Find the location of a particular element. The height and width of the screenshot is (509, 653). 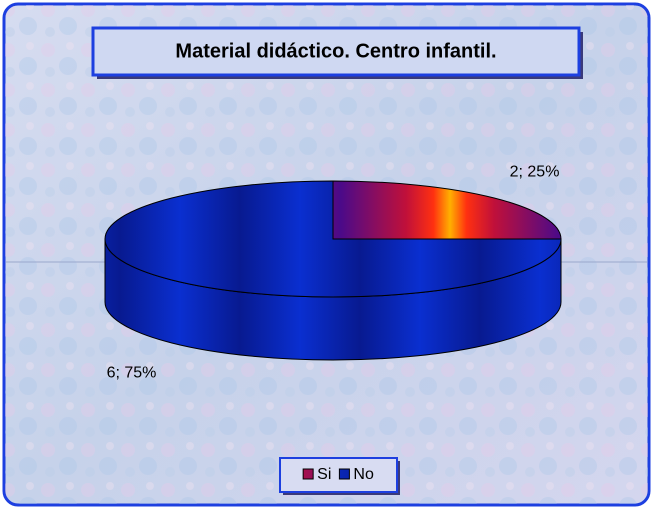

chart-title: Material didáctico. Centro infantil. is located at coordinates (335, 51).